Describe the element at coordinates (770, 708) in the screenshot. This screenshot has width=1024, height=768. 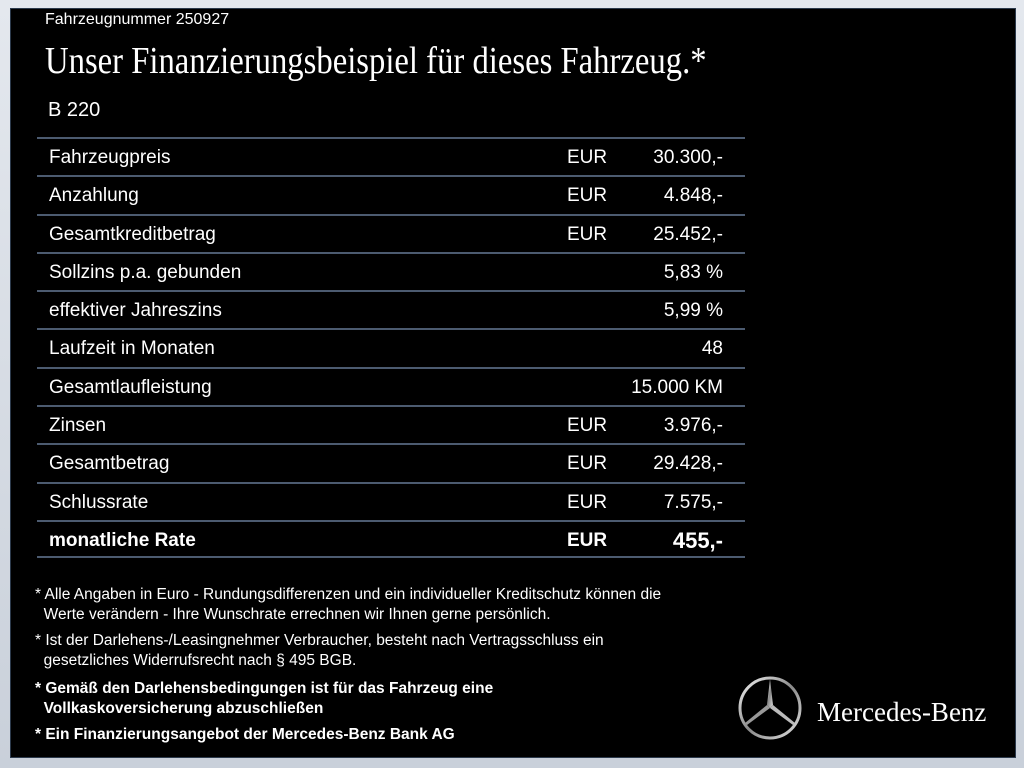
I see `mercedes-star-logo` at that location.